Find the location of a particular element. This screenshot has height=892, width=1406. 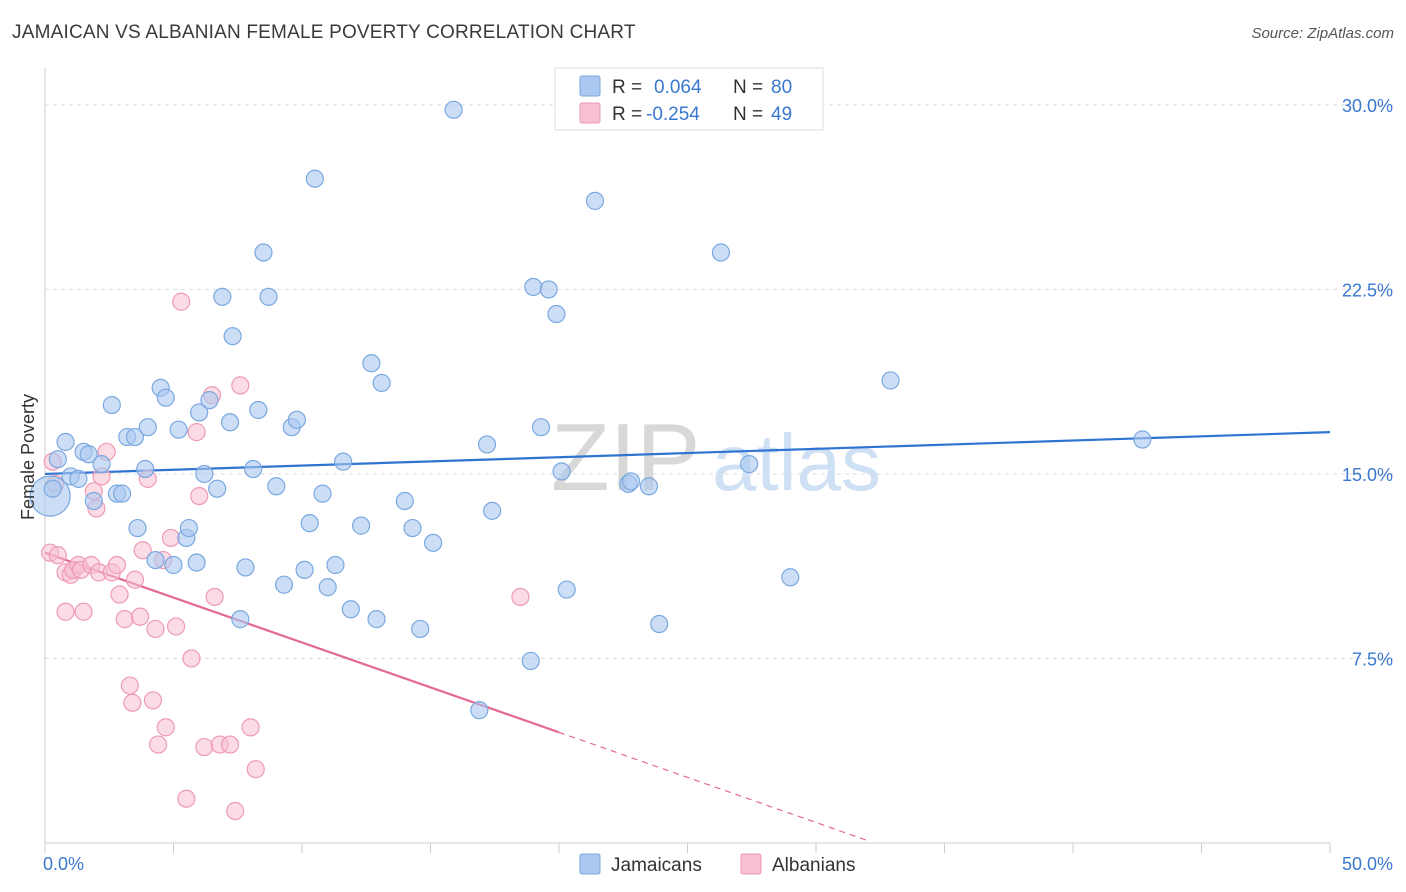

albanian-trend-extension is located at coordinates (713, 786).